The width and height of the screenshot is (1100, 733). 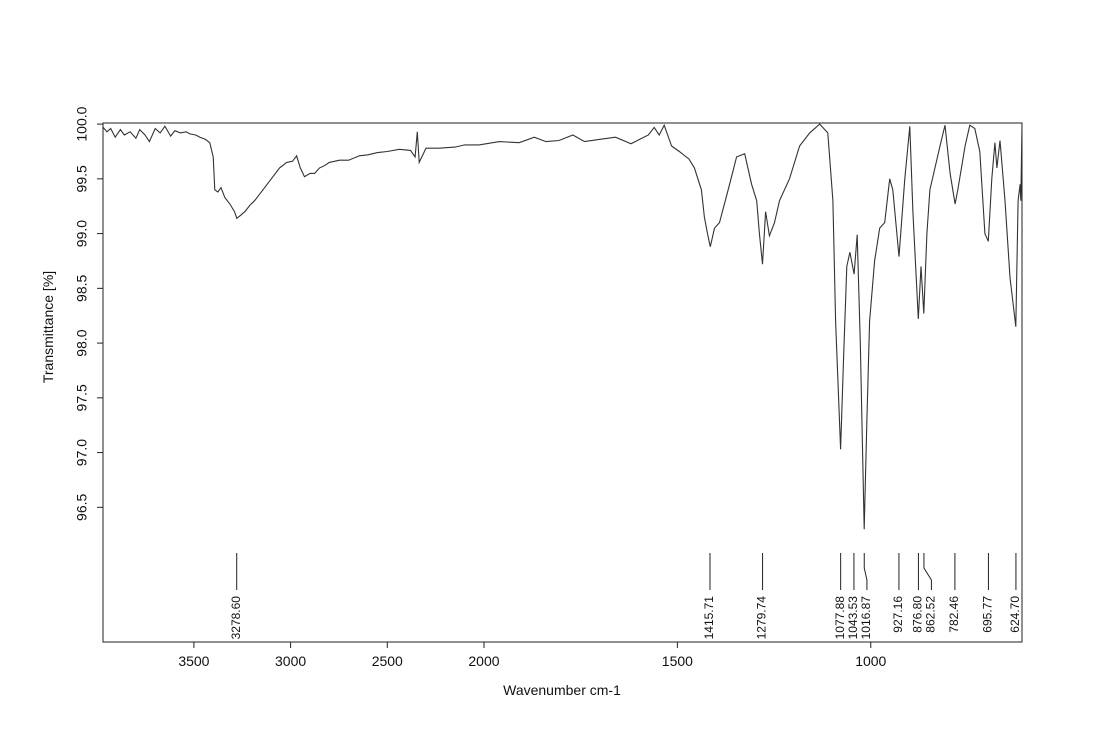 I want to click on y-tick-label: 96.5, so click(x=82, y=506).